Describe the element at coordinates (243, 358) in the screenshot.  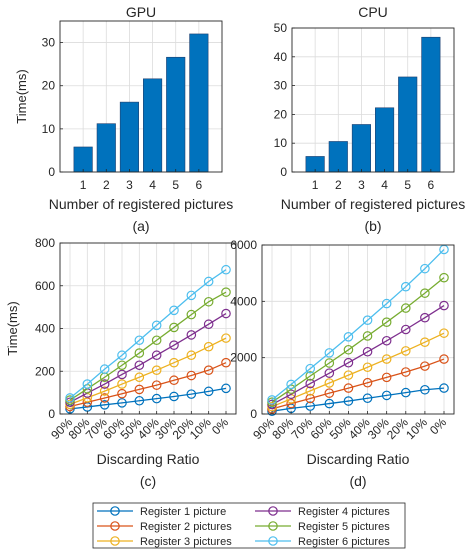
I see `y-tick-label: 2000` at that location.